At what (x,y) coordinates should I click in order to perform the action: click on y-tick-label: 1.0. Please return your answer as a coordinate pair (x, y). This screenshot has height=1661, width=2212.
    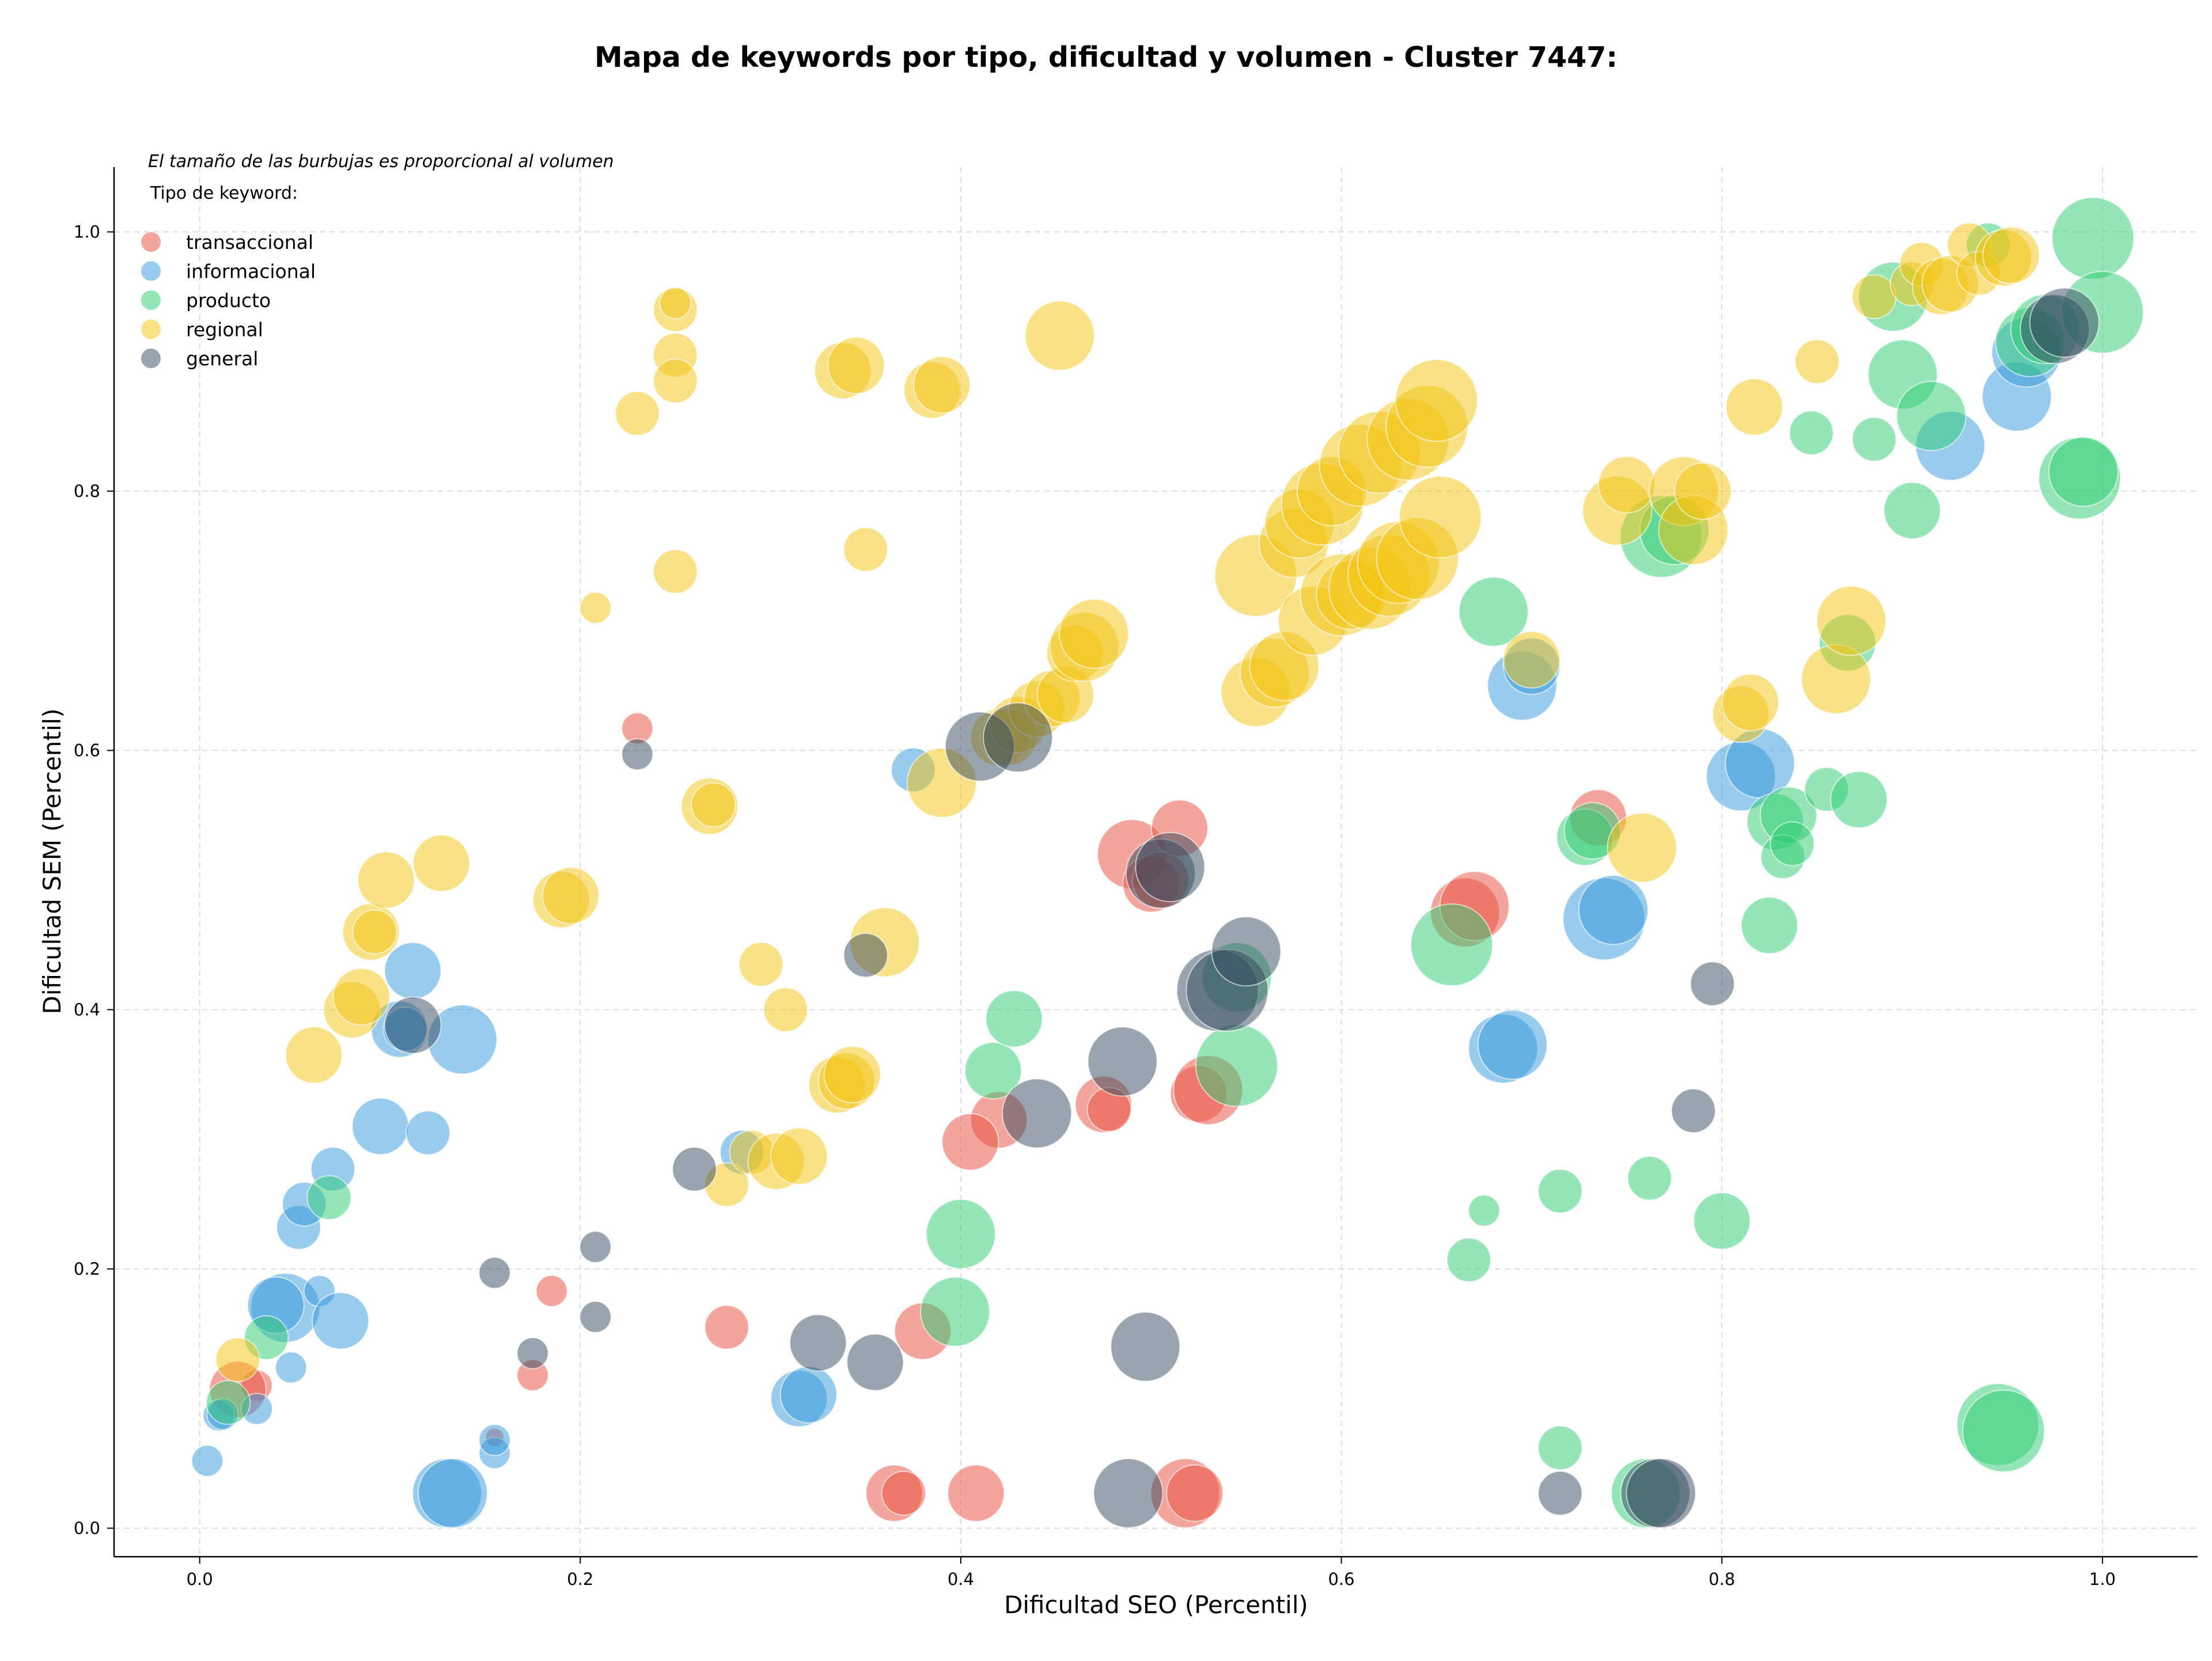
    Looking at the image, I should click on (87, 232).